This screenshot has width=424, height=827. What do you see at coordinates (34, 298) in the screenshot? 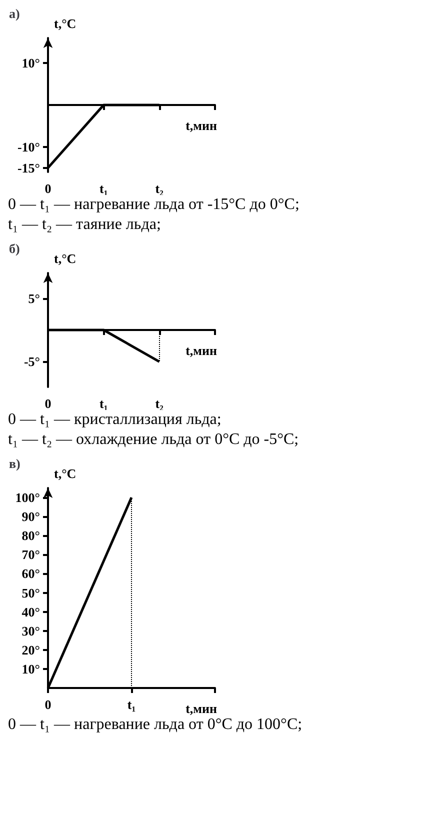
I see `y-tick-label: 5°` at bounding box center [34, 298].